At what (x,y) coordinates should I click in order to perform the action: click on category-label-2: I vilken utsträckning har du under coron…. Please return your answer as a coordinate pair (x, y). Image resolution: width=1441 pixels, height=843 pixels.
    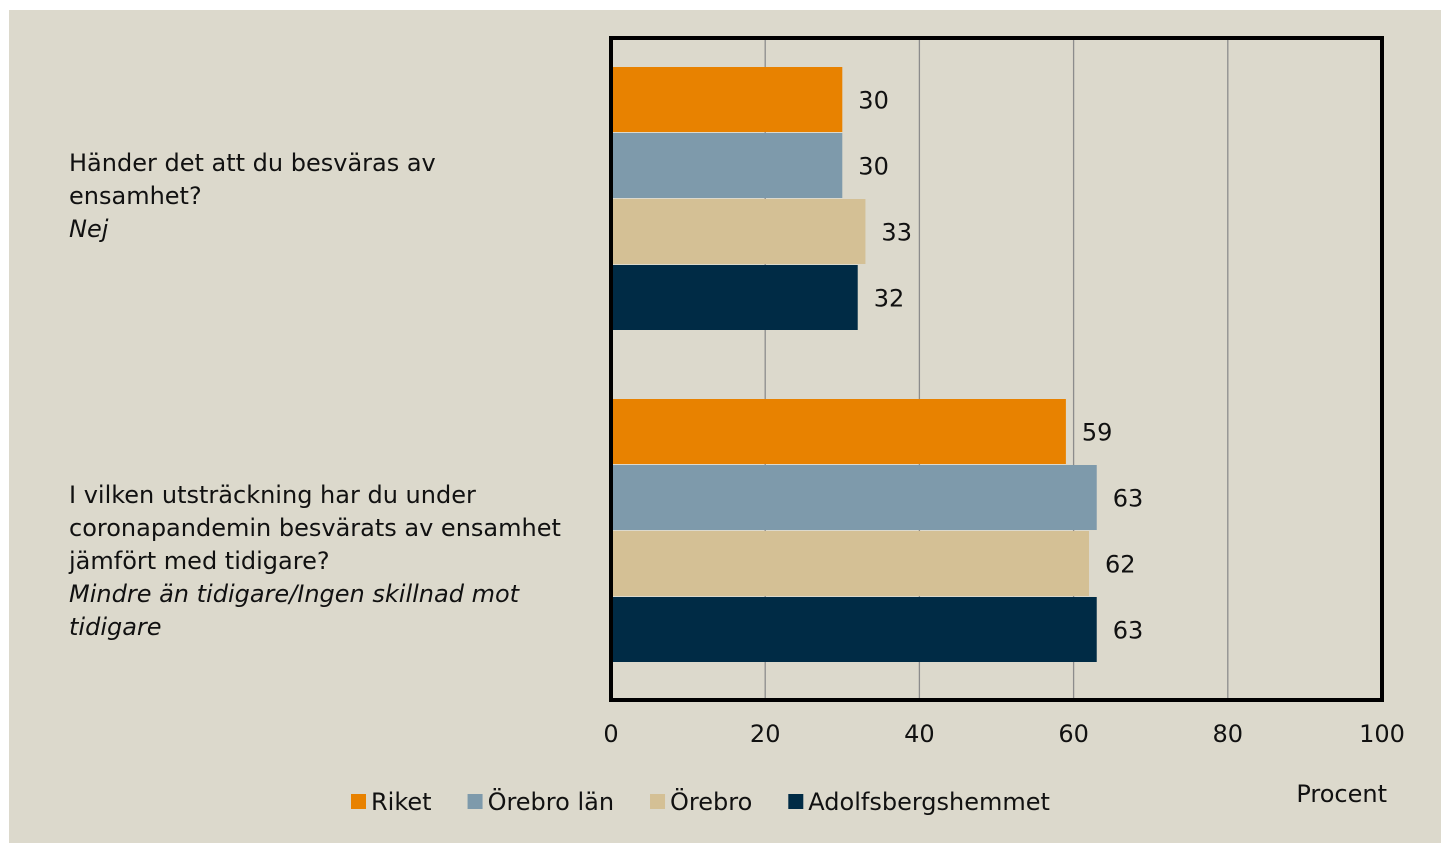
    Looking at the image, I should click on (319, 561).